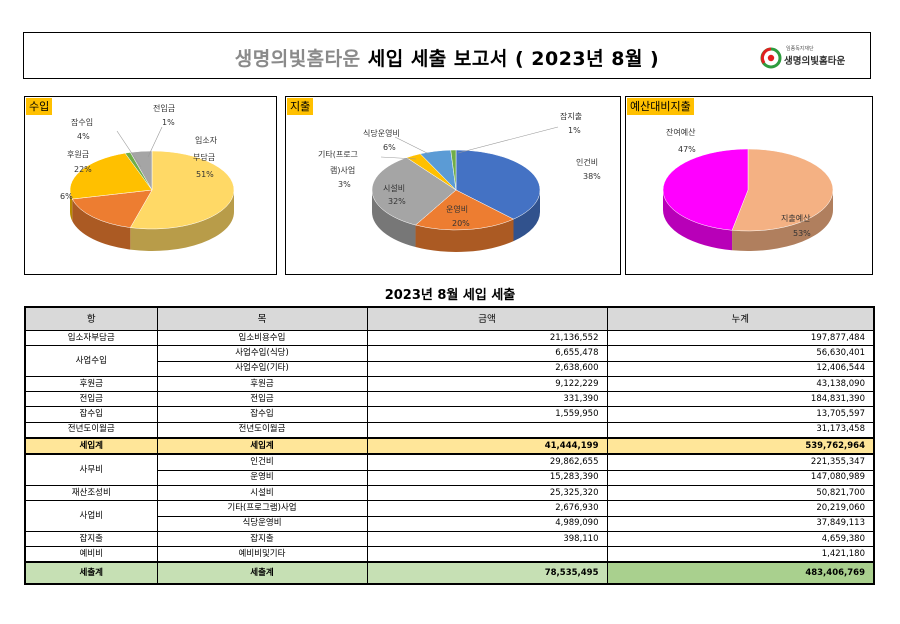 Image resolution: width=900 pixels, height=624 pixels. Describe the element at coordinates (574, 130) in the screenshot. I see `expense-label-5p: 1%` at that location.